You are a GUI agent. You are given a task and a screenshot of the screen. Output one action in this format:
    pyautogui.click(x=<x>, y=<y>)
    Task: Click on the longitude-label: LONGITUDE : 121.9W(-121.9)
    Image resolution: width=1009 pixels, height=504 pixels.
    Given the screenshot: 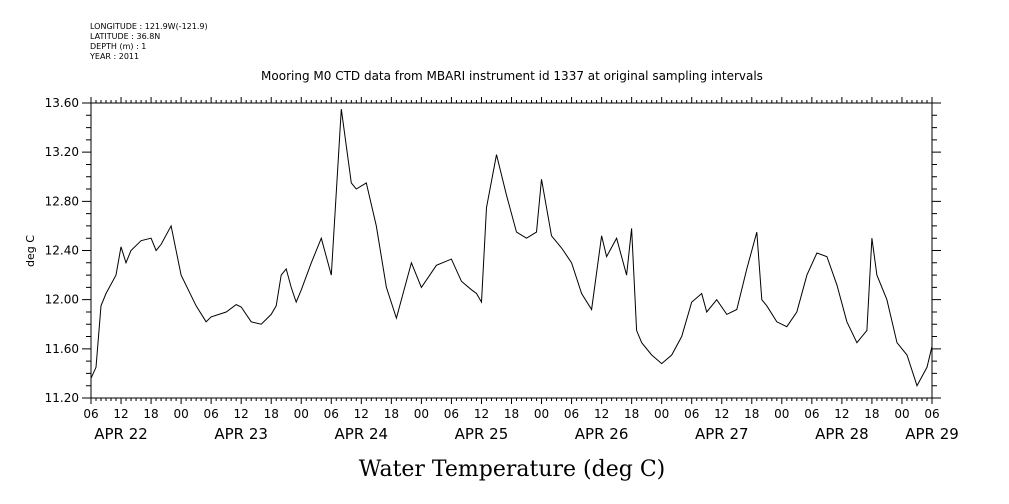 What is the action you would take?
    pyautogui.click(x=149, y=26)
    